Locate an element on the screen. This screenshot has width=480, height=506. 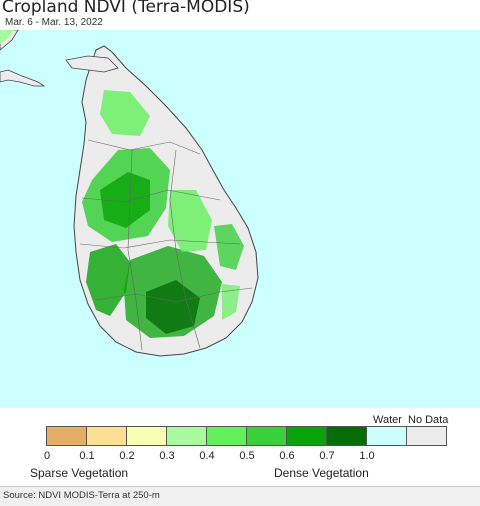
footer-bar: Source: NDVI MODIS-Terra at 250-m is located at coordinates (240, 496).